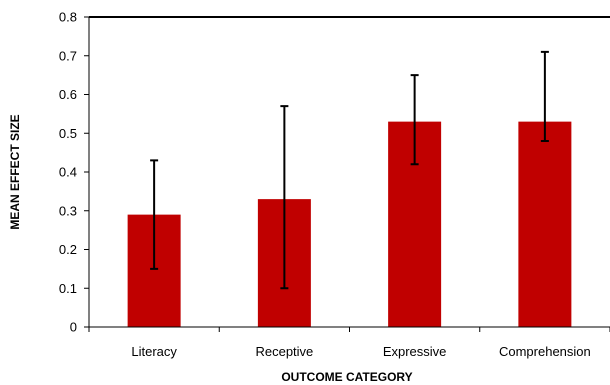 The height and width of the screenshot is (385, 610). I want to click on y-tick-label: 0.4, so click(68, 172).